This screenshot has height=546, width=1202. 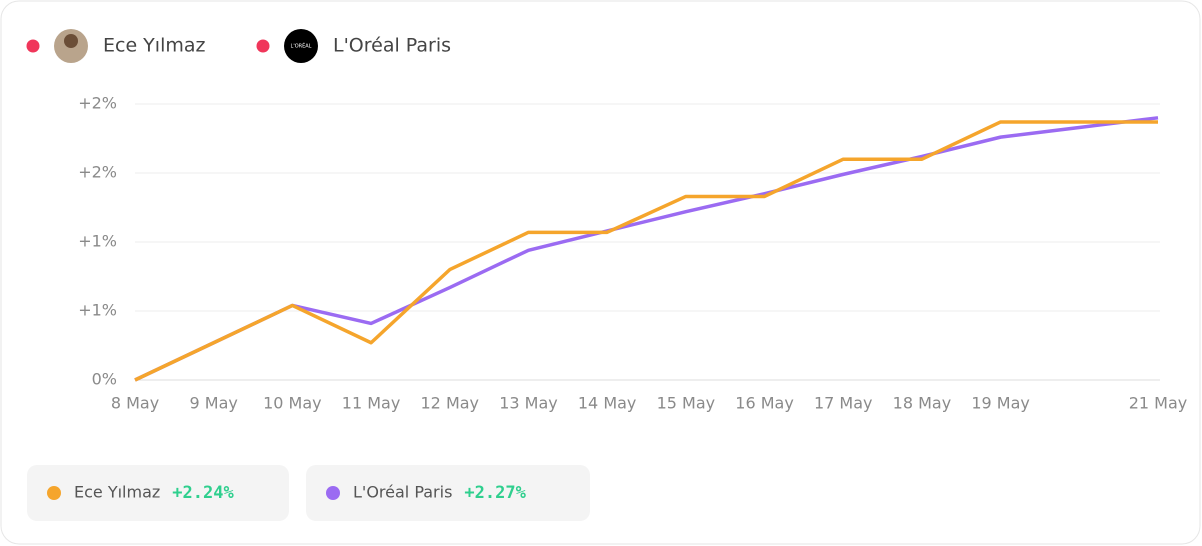 I want to click on x-tick-label: 18 May, so click(x=922, y=403).